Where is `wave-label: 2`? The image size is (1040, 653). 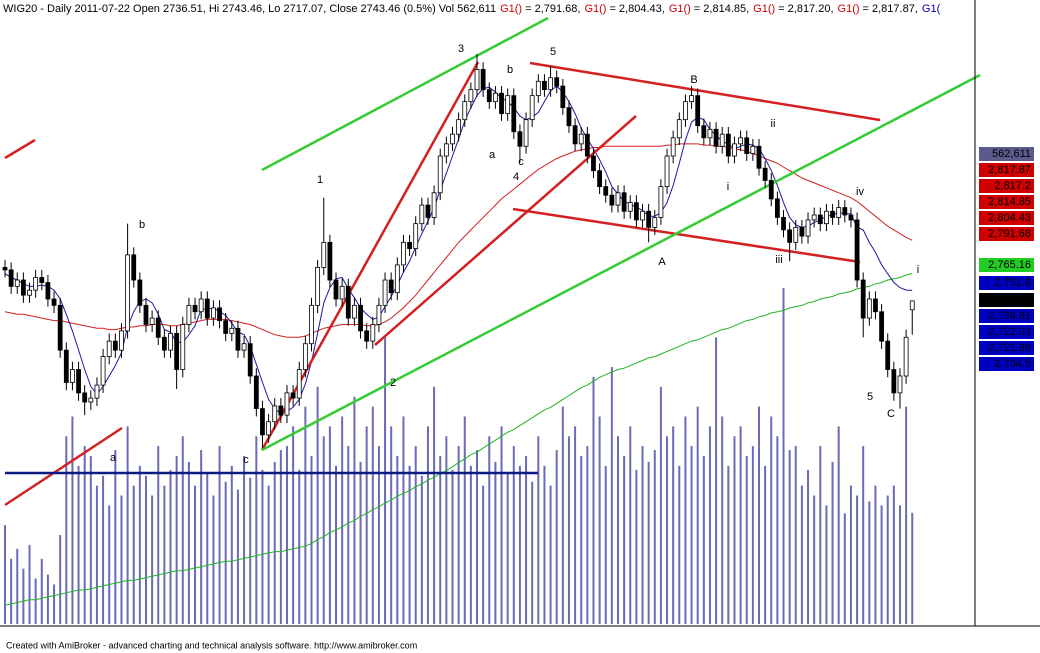 wave-label: 2 is located at coordinates (393, 383).